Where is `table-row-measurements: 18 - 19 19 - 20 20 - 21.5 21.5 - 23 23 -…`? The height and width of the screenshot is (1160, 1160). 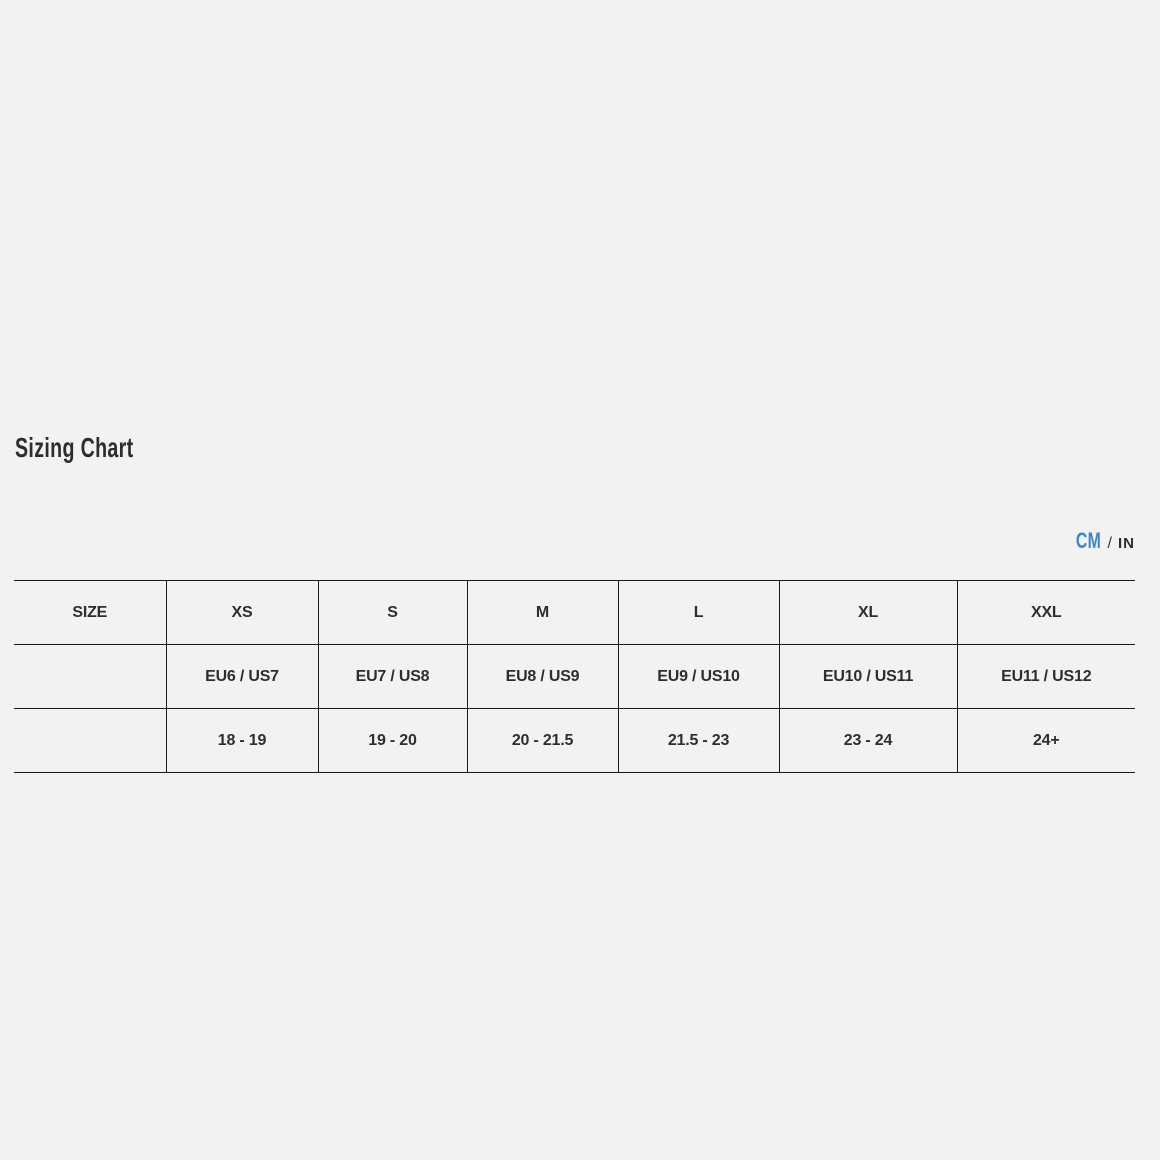 table-row-measurements: 18 - 19 19 - 20 20 - 21.5 21.5 - 23 23 -… is located at coordinates (574, 740).